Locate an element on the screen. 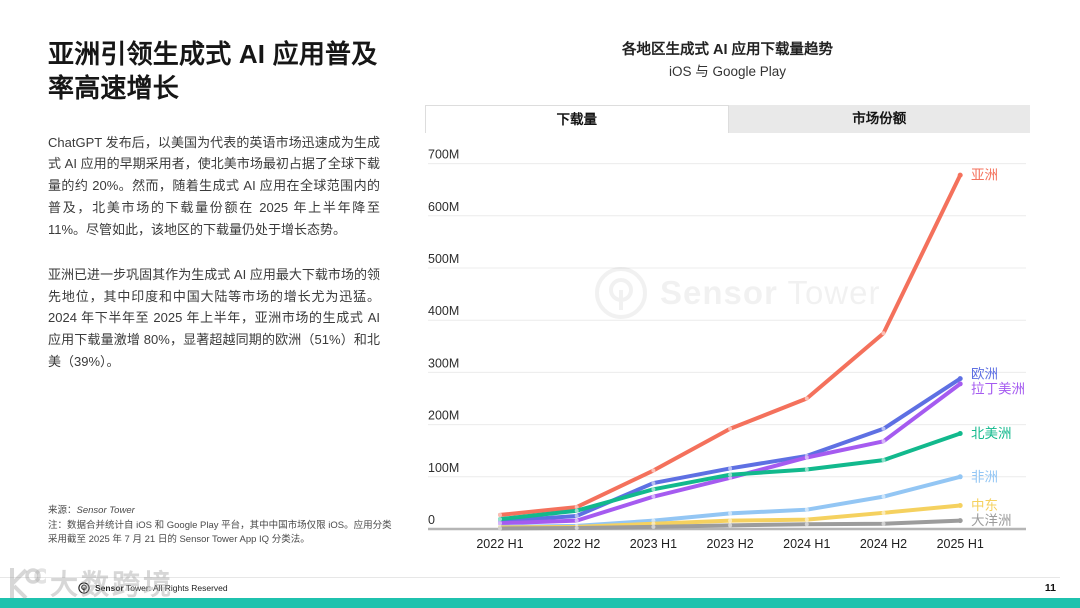  y-axis-tick-label: 700M is located at coordinates (443, 155).